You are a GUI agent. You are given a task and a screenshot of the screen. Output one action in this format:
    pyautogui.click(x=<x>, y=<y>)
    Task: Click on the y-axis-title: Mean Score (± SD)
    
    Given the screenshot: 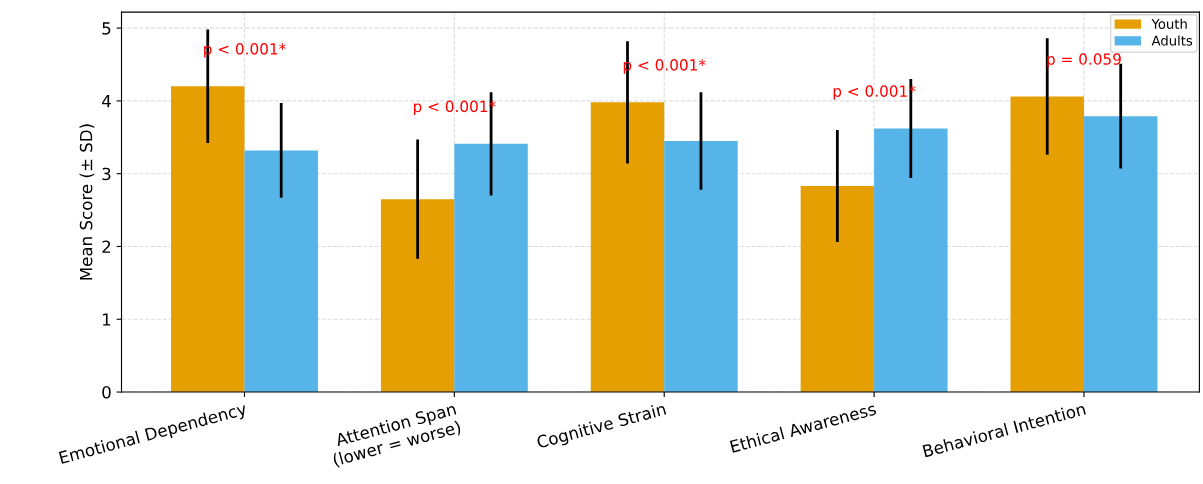 What is the action you would take?
    pyautogui.click(x=87, y=202)
    